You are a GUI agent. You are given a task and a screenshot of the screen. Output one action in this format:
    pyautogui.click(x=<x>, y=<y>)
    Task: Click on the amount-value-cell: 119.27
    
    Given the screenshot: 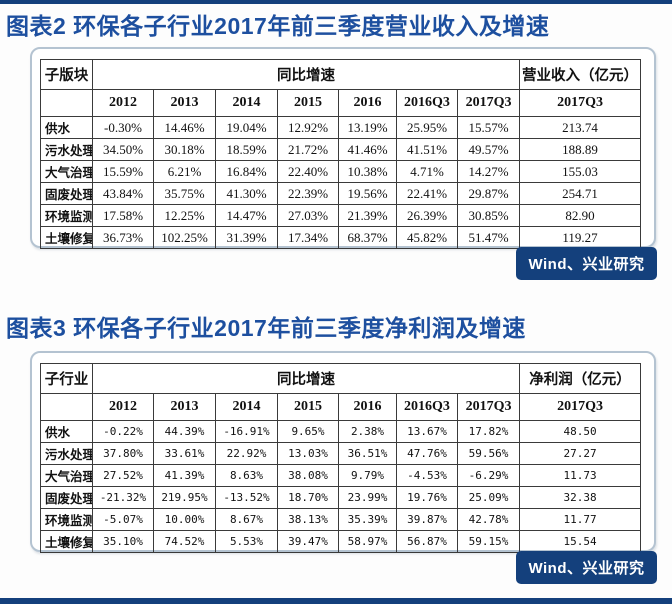 What is the action you would take?
    pyautogui.click(x=580, y=237)
    